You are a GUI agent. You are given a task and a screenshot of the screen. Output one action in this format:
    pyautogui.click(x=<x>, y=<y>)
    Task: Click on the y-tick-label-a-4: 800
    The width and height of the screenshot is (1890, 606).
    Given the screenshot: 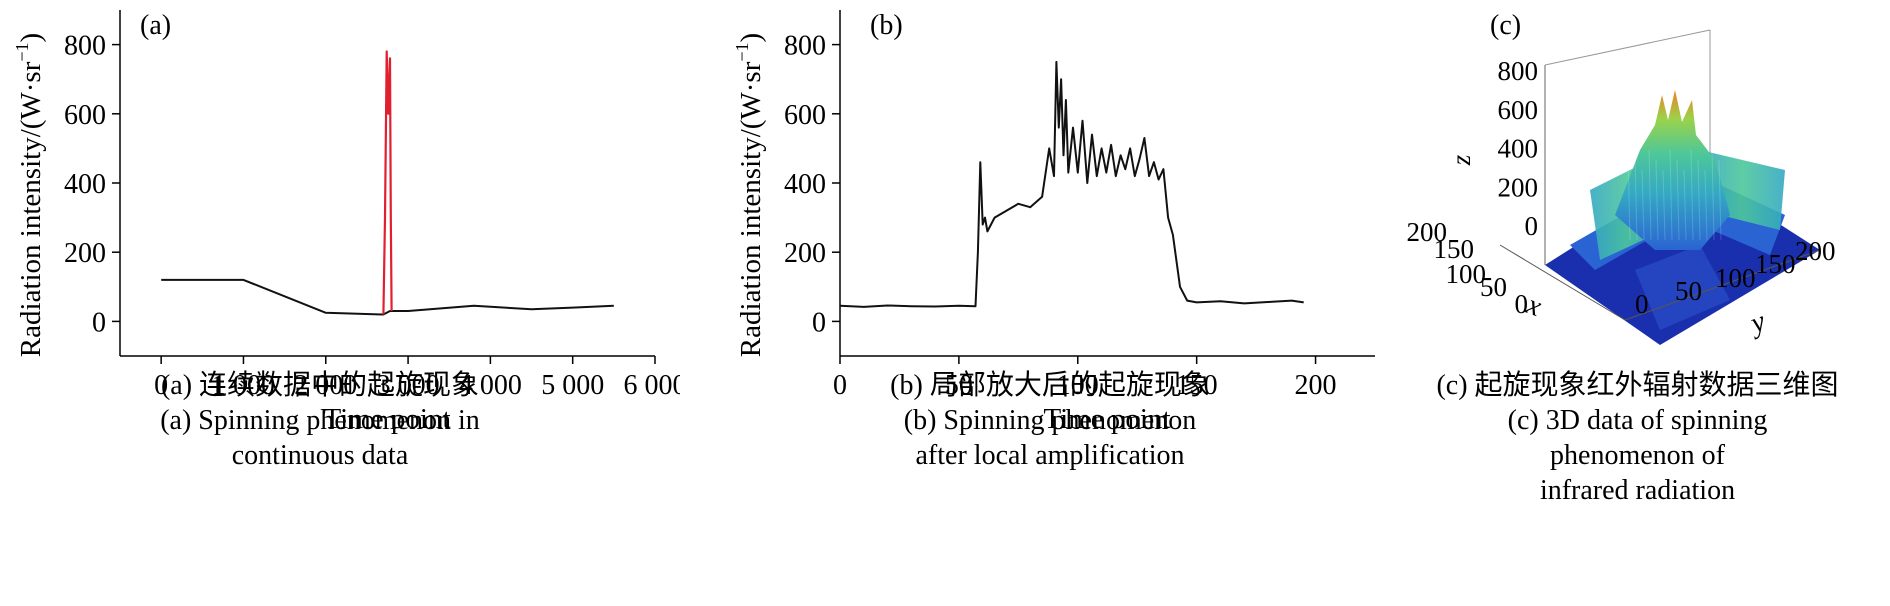 What is the action you would take?
    pyautogui.click(x=85, y=46)
    